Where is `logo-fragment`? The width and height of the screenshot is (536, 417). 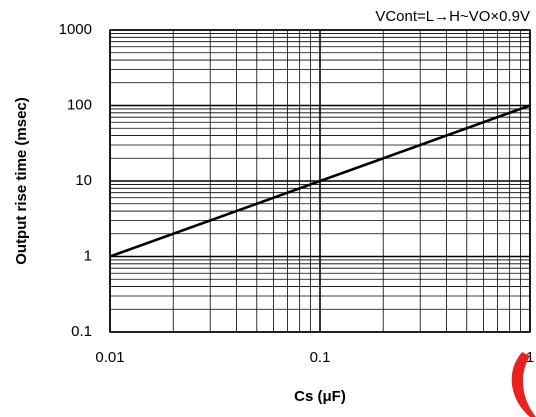 logo-fragment is located at coordinates (523, 384).